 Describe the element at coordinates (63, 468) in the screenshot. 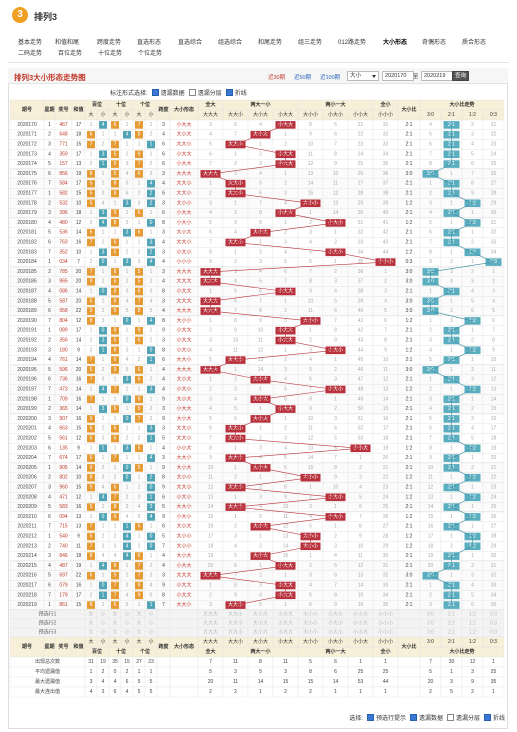

I see `row-text: 905` at that location.